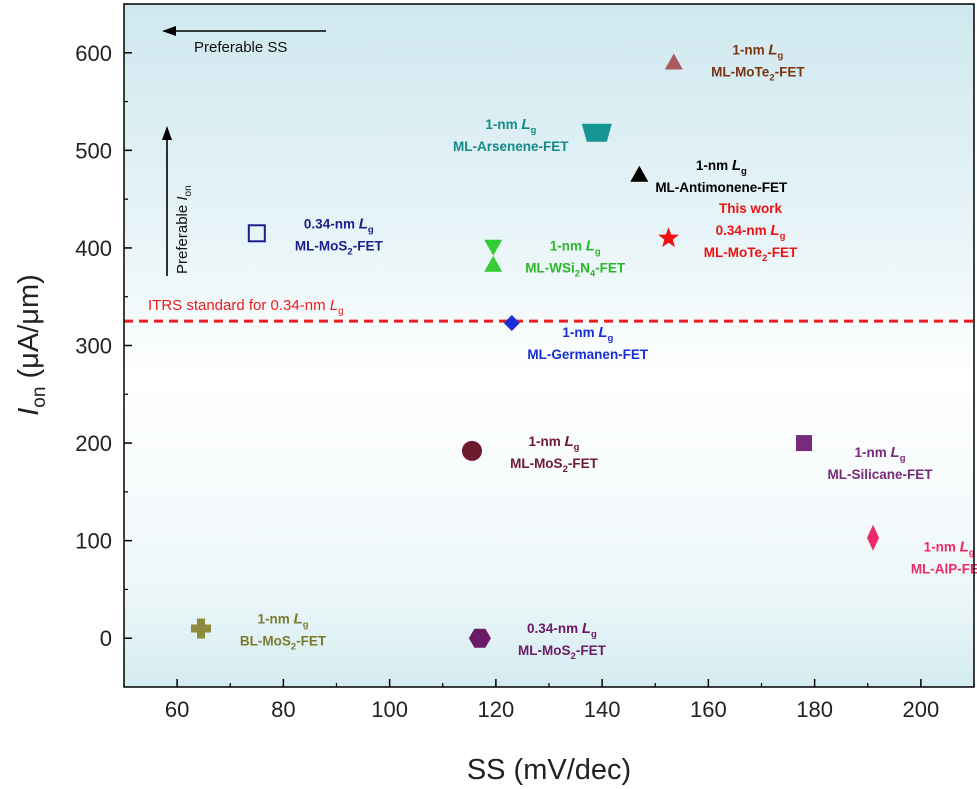 Image resolution: width=977 pixels, height=789 pixels. I want to click on x-tick-label: 200, so click(921, 709).